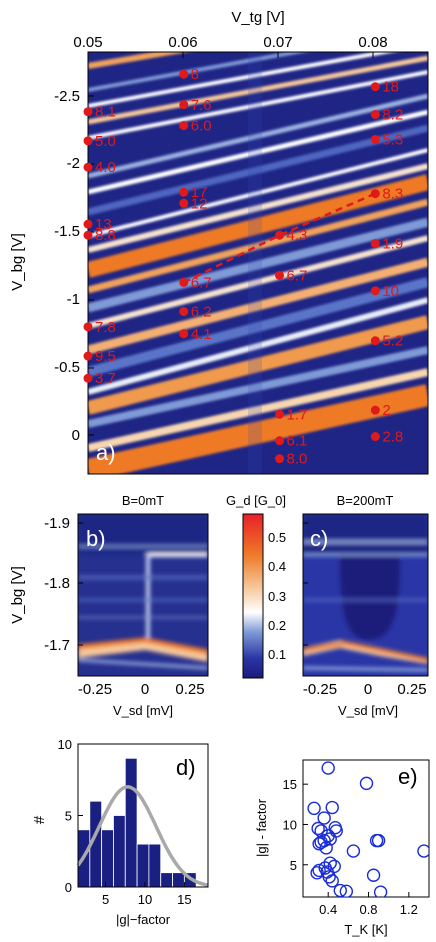 The height and width of the screenshot is (942, 436). Describe the element at coordinates (386, 410) in the screenshot. I see `annotation-label: 2` at that location.